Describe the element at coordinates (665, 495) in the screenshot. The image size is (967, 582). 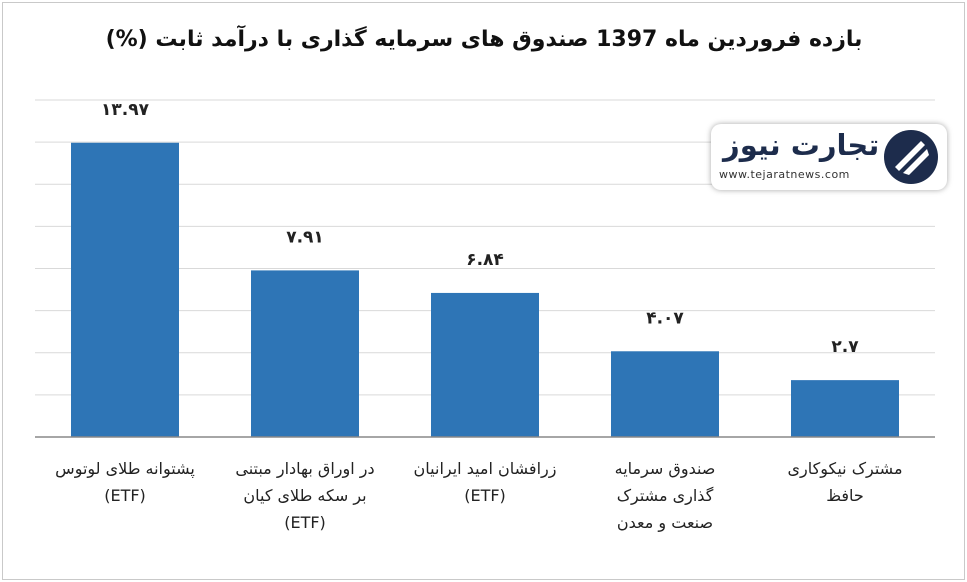
I see `x-tick-label: صندوق سرمایه گذاری مشترک صنعت و معدن` at that location.